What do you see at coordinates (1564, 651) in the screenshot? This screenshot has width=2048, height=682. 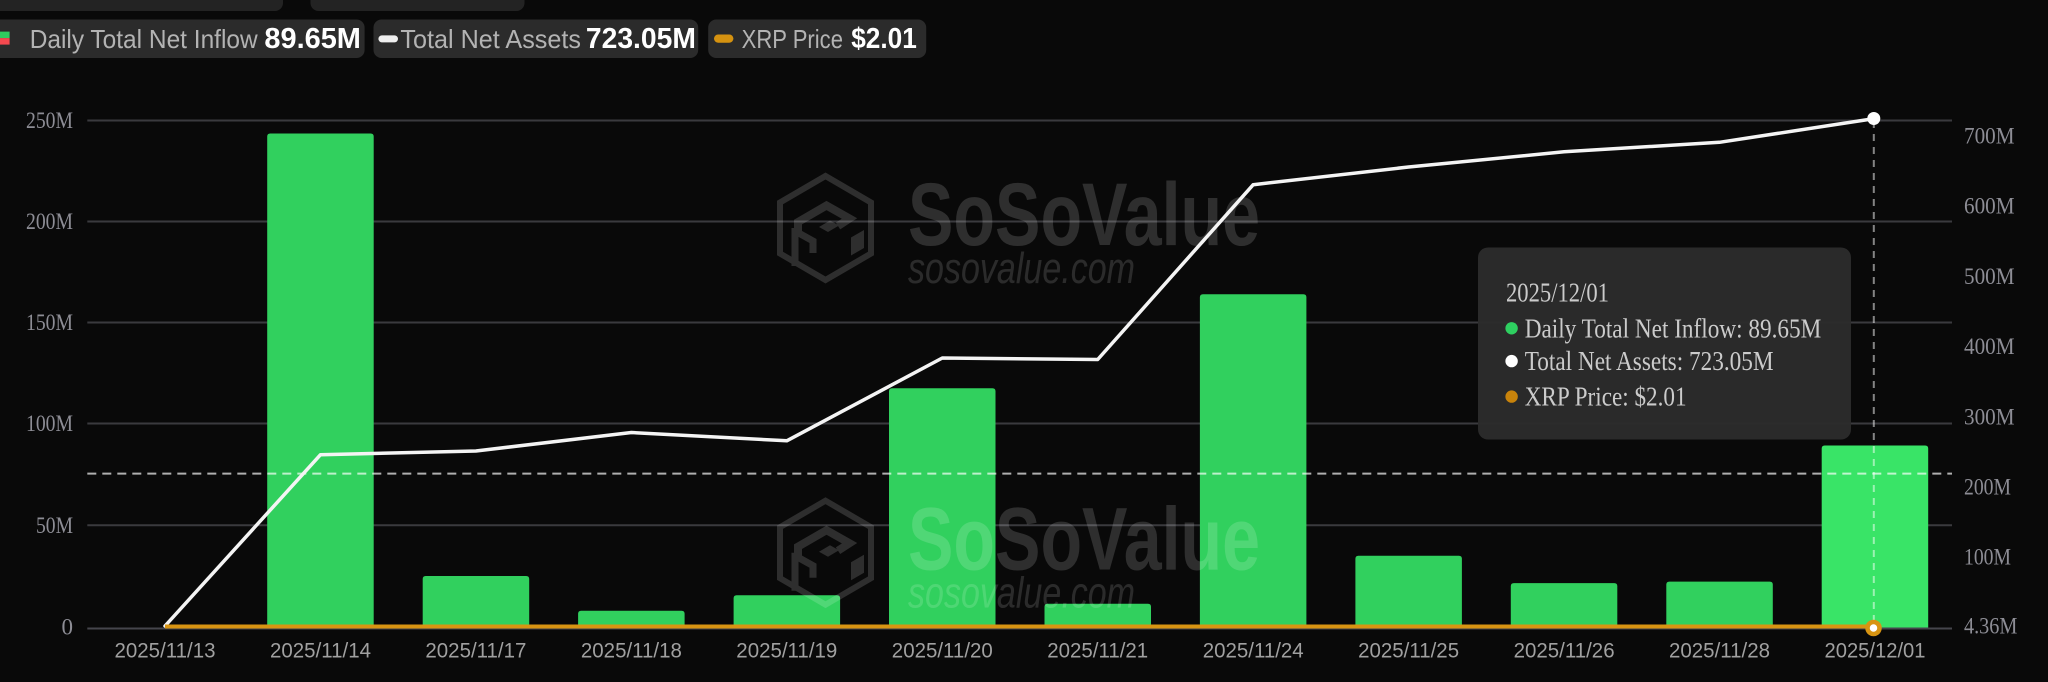 I see `svg-text: 2025/11/26` at bounding box center [1564, 651].